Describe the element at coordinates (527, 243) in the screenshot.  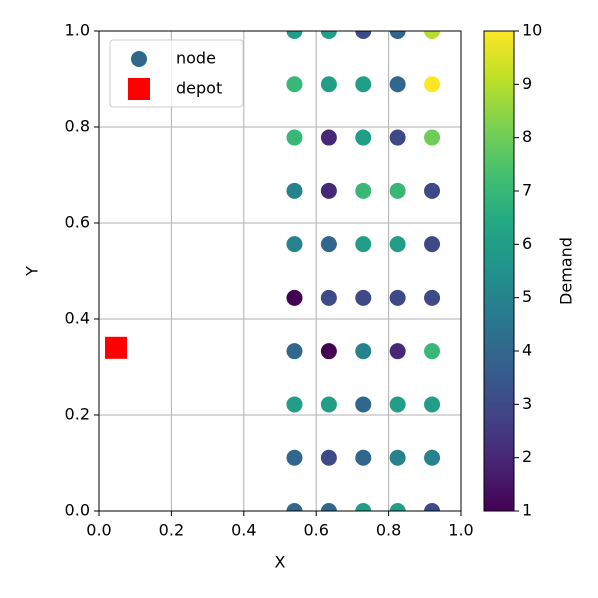
I see `colorbar-tick-label: 6` at that location.